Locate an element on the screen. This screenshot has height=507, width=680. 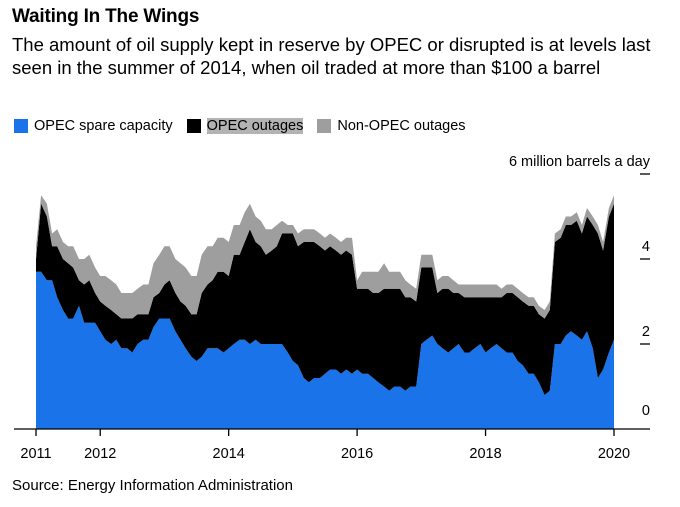
x-axis: 2011 2012 2014 2016 2018 2020 is located at coordinates (332, 445).